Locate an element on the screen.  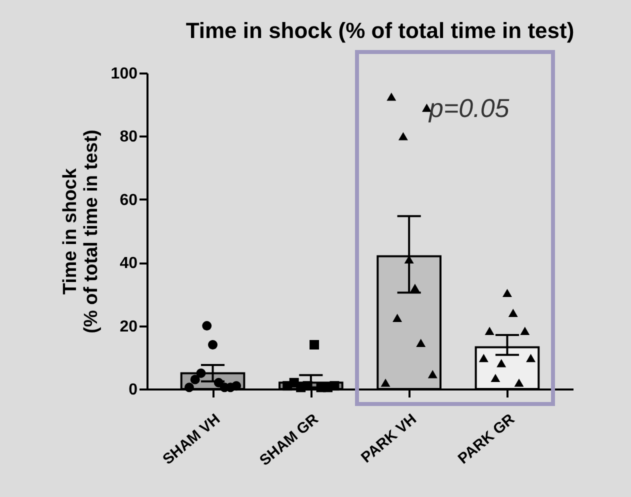
y-tick-label: 80 is located at coordinates (129, 137).